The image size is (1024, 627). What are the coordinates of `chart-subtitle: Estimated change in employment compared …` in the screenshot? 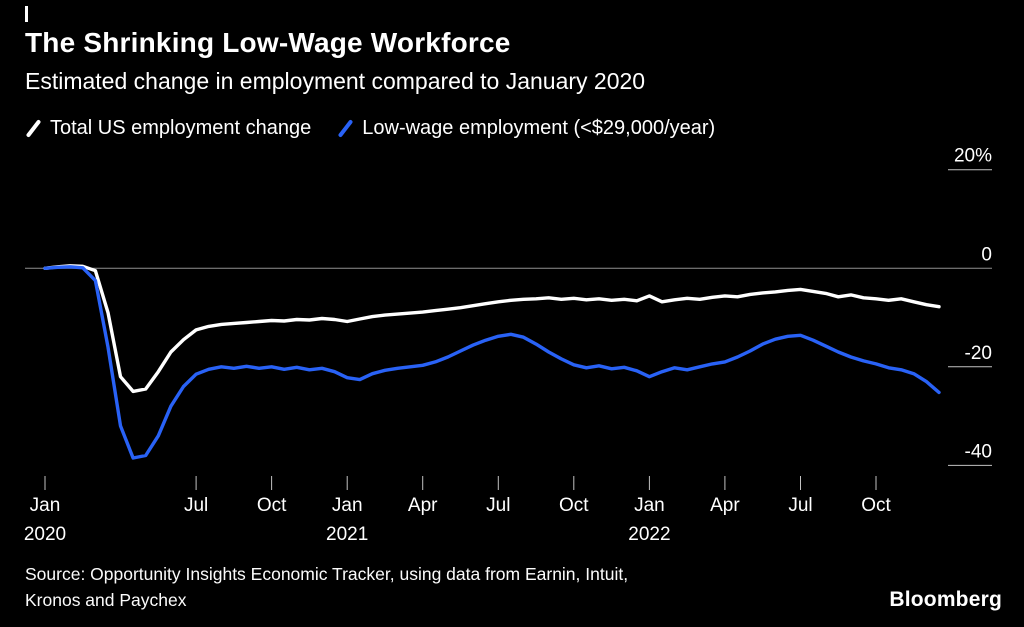 It's located at (335, 81).